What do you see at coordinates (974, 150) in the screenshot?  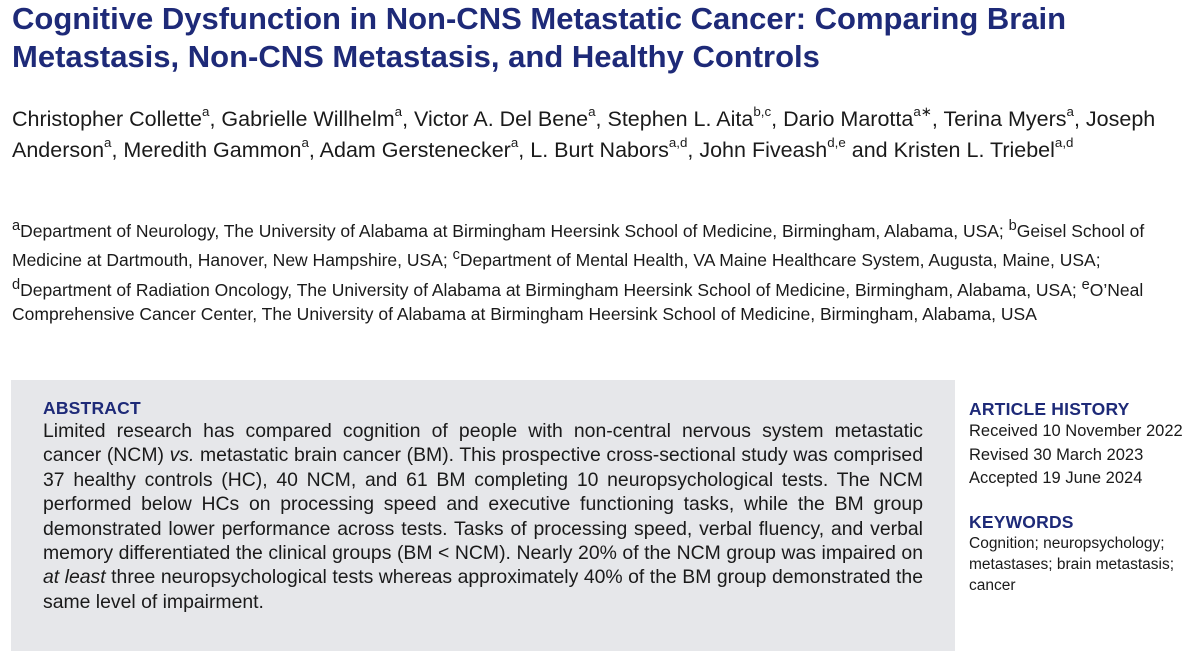 I see `author-name: Kristen L. Triebel` at bounding box center [974, 150].